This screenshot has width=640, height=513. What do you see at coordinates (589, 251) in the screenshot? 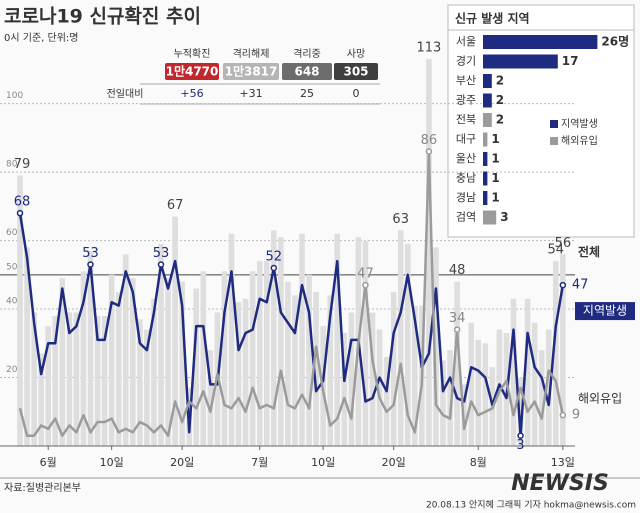
I see `legend-label: 전체` at bounding box center [589, 251].